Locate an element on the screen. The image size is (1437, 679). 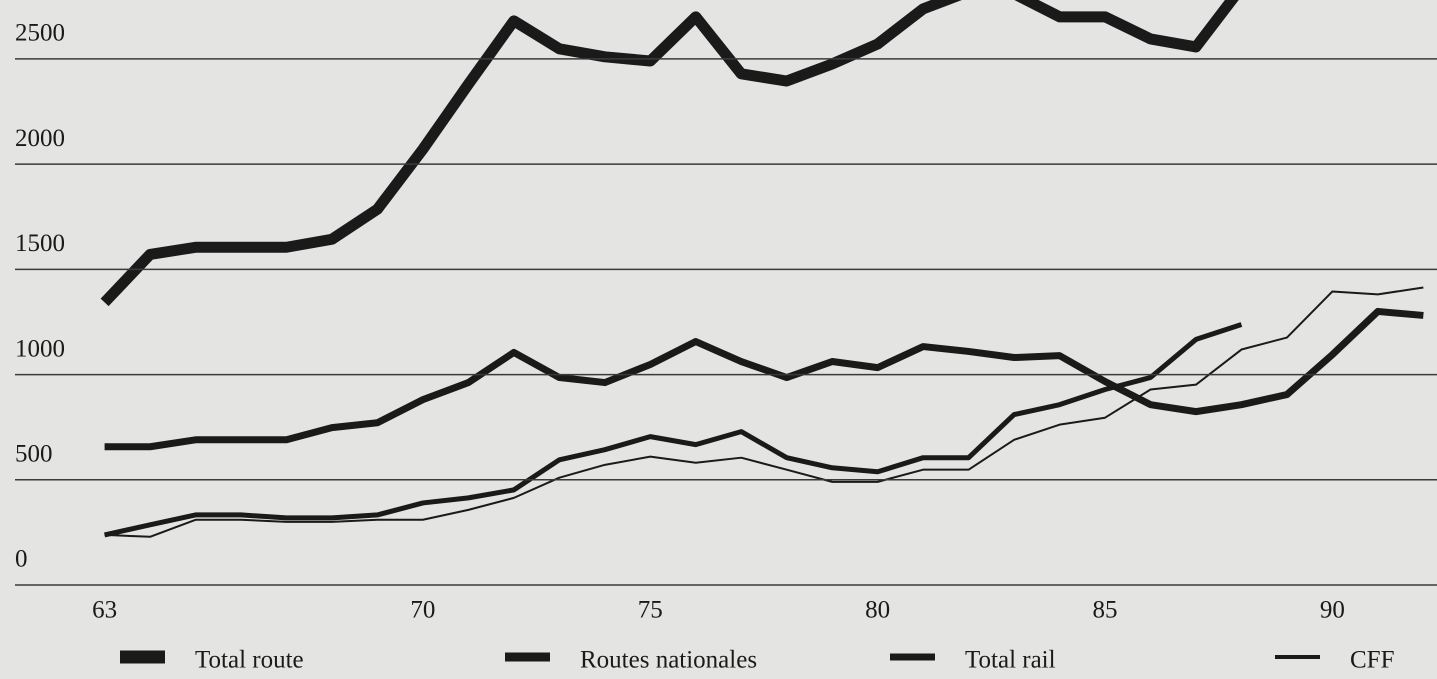
legend-label: Total route is located at coordinates (249, 660).